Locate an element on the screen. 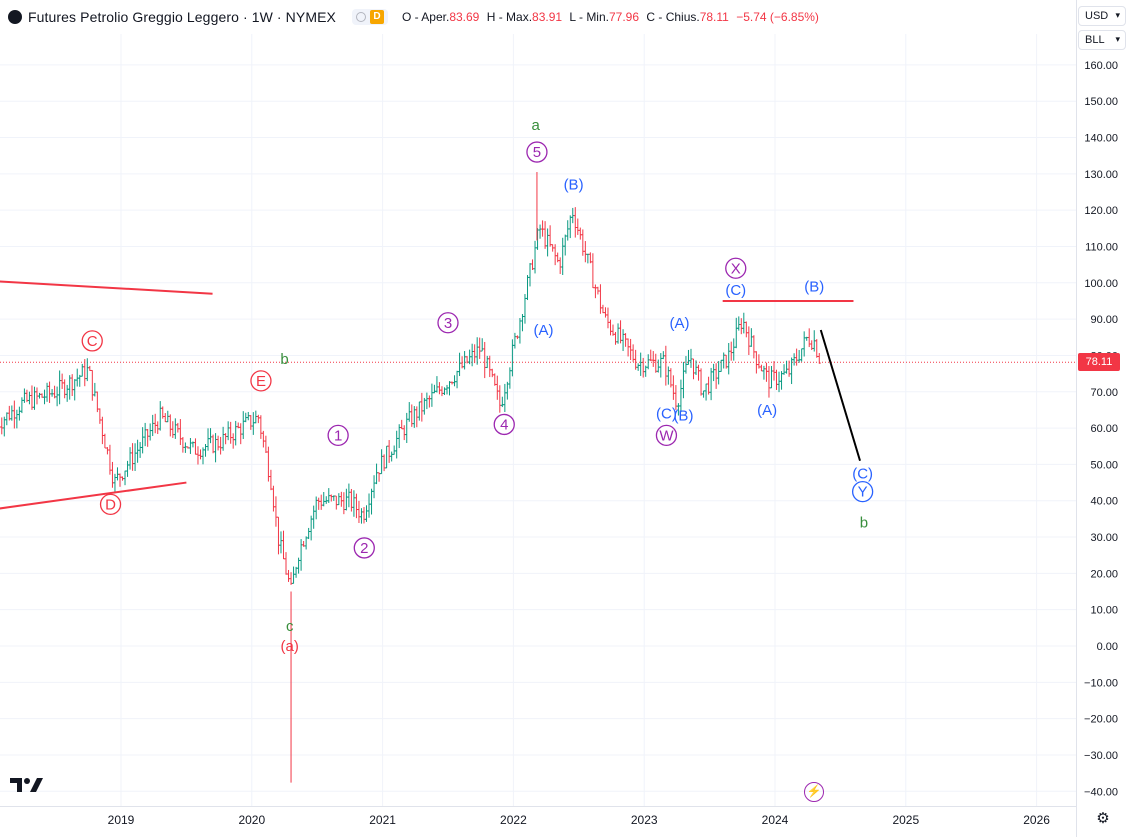  tradingview-logo-icon is located at coordinates (27, 785).